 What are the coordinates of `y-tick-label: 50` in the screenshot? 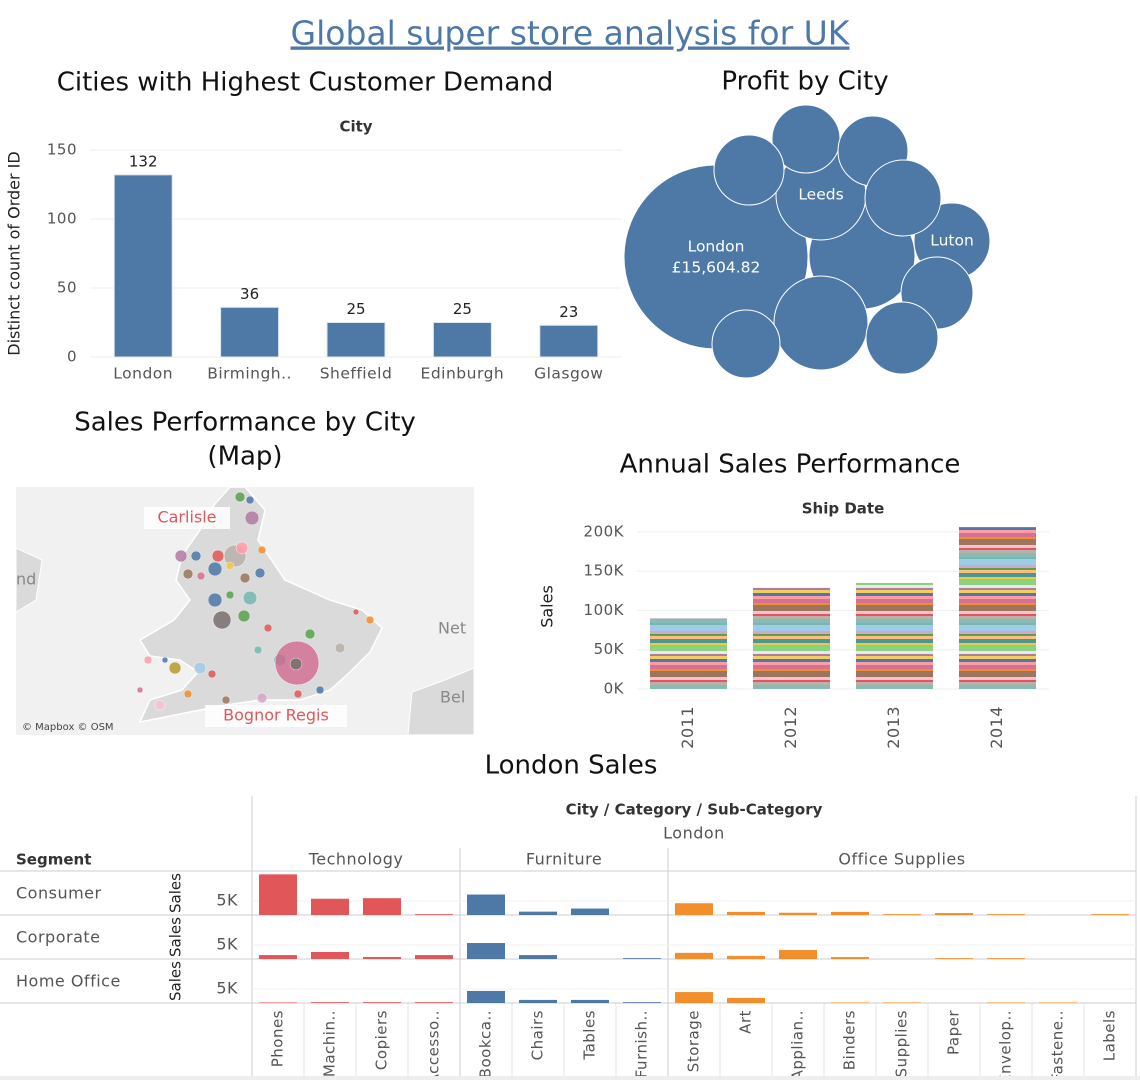 It's located at (67, 288).